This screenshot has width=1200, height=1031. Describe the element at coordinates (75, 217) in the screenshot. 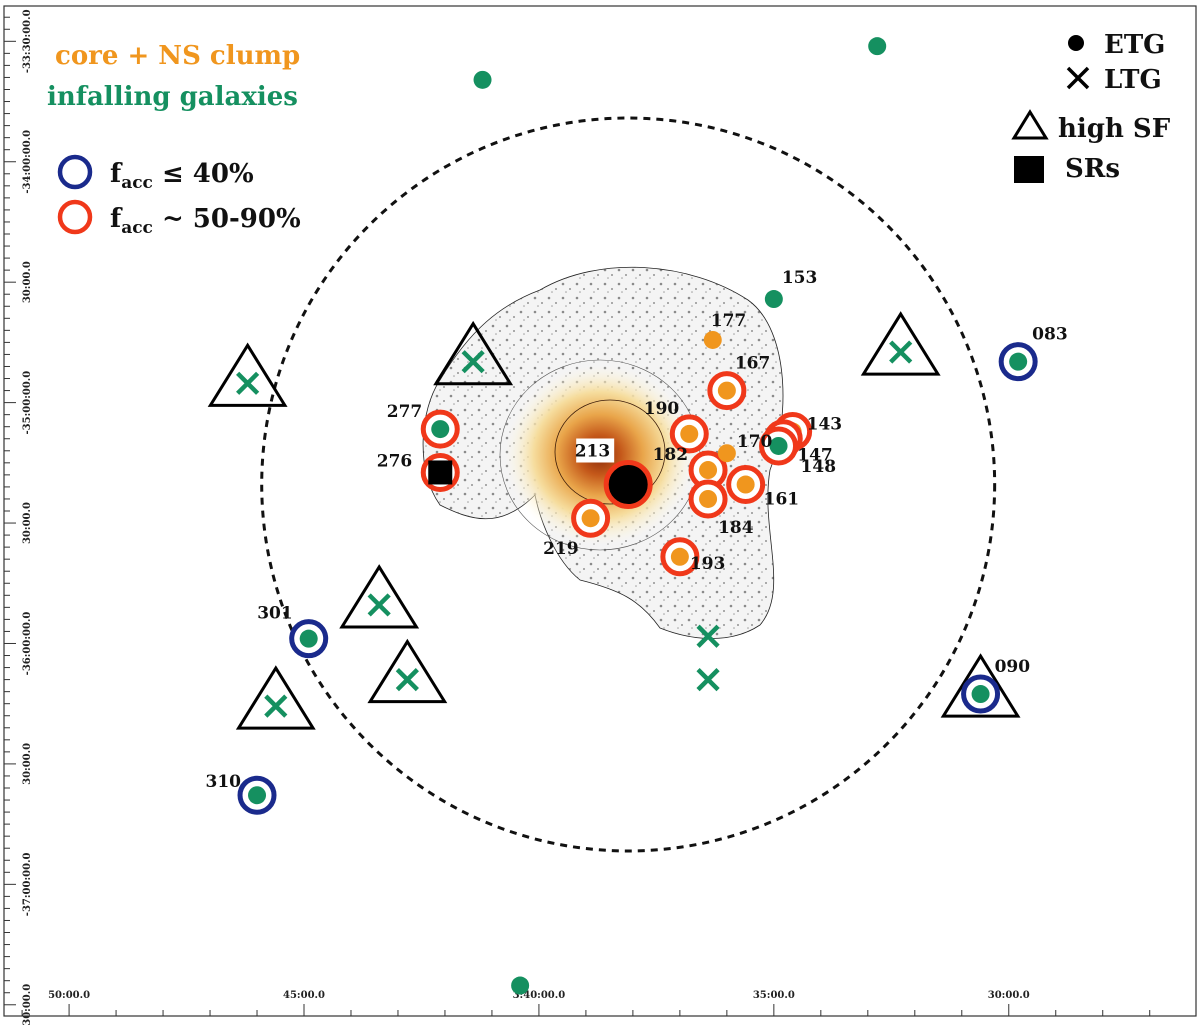

I see `legend-high-facc-circle` at that location.